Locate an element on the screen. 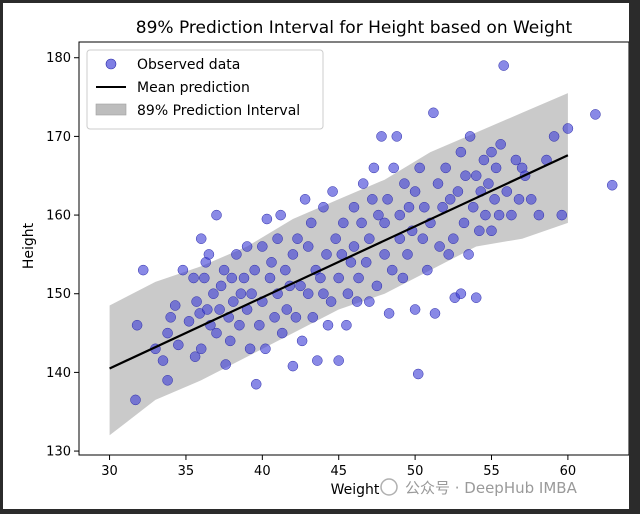 This screenshot has width=640, height=514. x-tick-label: 50 is located at coordinates (415, 471).